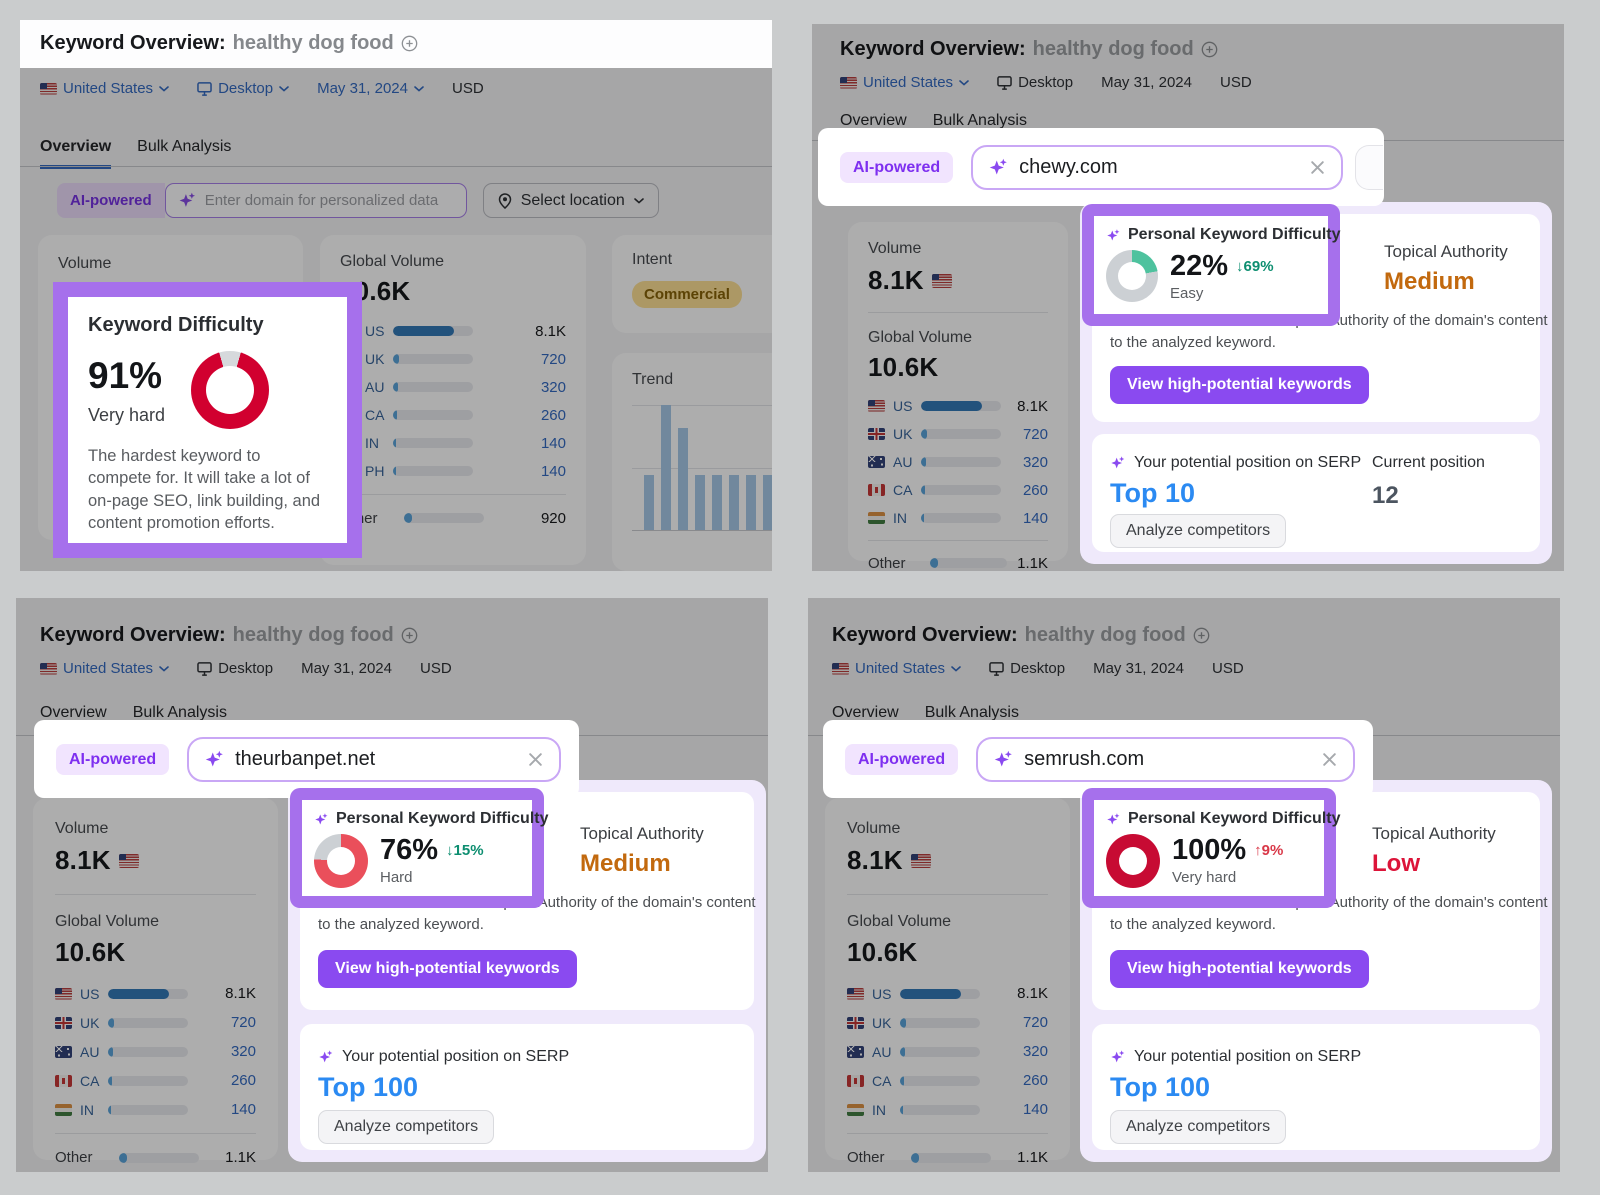  Describe the element at coordinates (1105, 635) in the screenshot. I see `keyword-text: healthy dog food` at that location.